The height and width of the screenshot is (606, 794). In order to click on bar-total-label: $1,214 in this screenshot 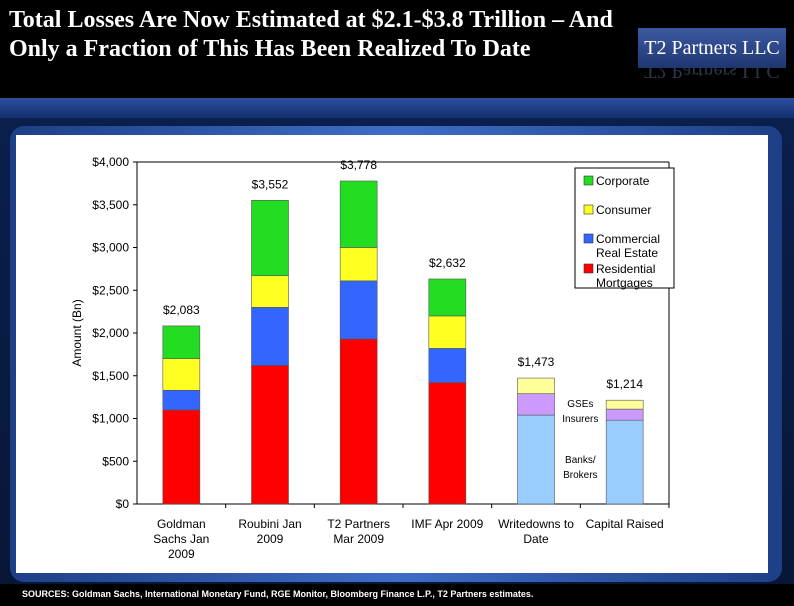, I will do `click(624, 384)`.